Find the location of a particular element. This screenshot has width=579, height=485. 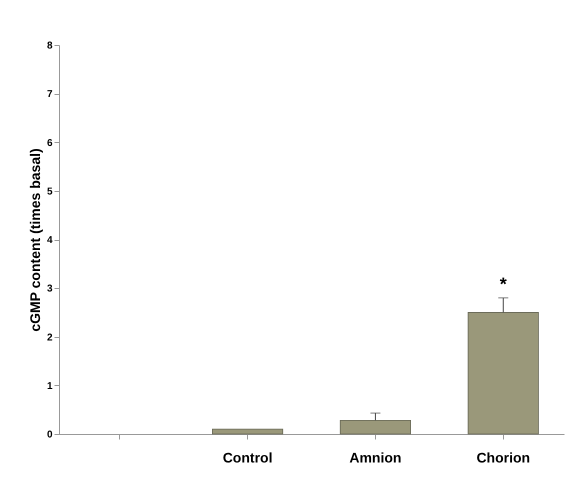

y-axis-title: cGMP content (times basal) is located at coordinates (34, 240).